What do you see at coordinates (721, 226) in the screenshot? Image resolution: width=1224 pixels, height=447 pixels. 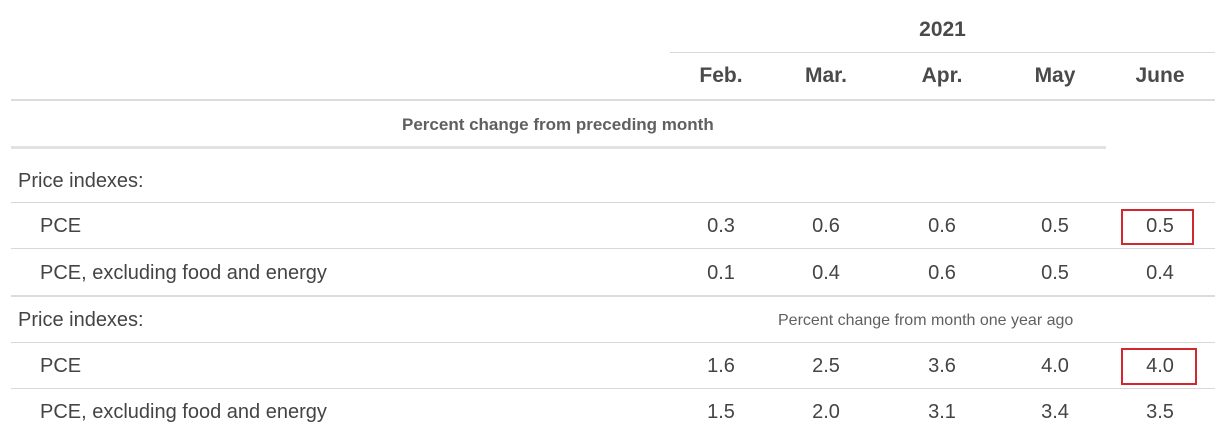 I see `cell: 0.3` at bounding box center [721, 226].